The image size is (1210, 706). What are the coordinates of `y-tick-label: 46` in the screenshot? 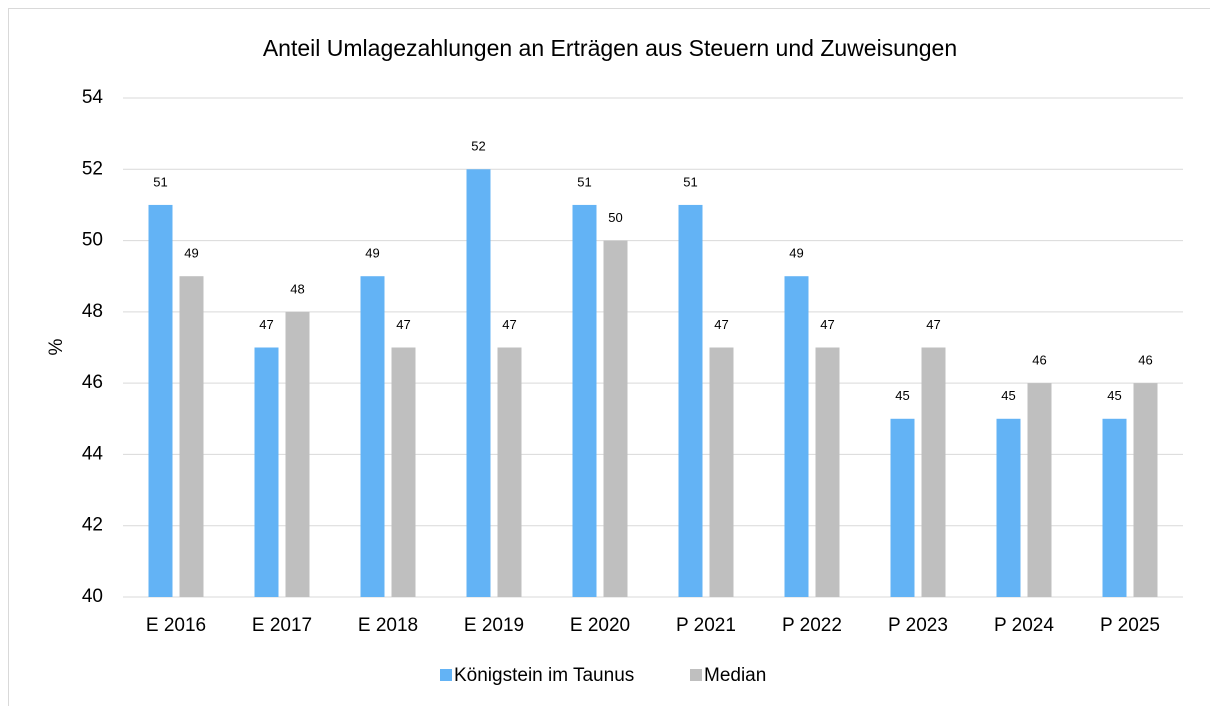 It's located at (92, 382).